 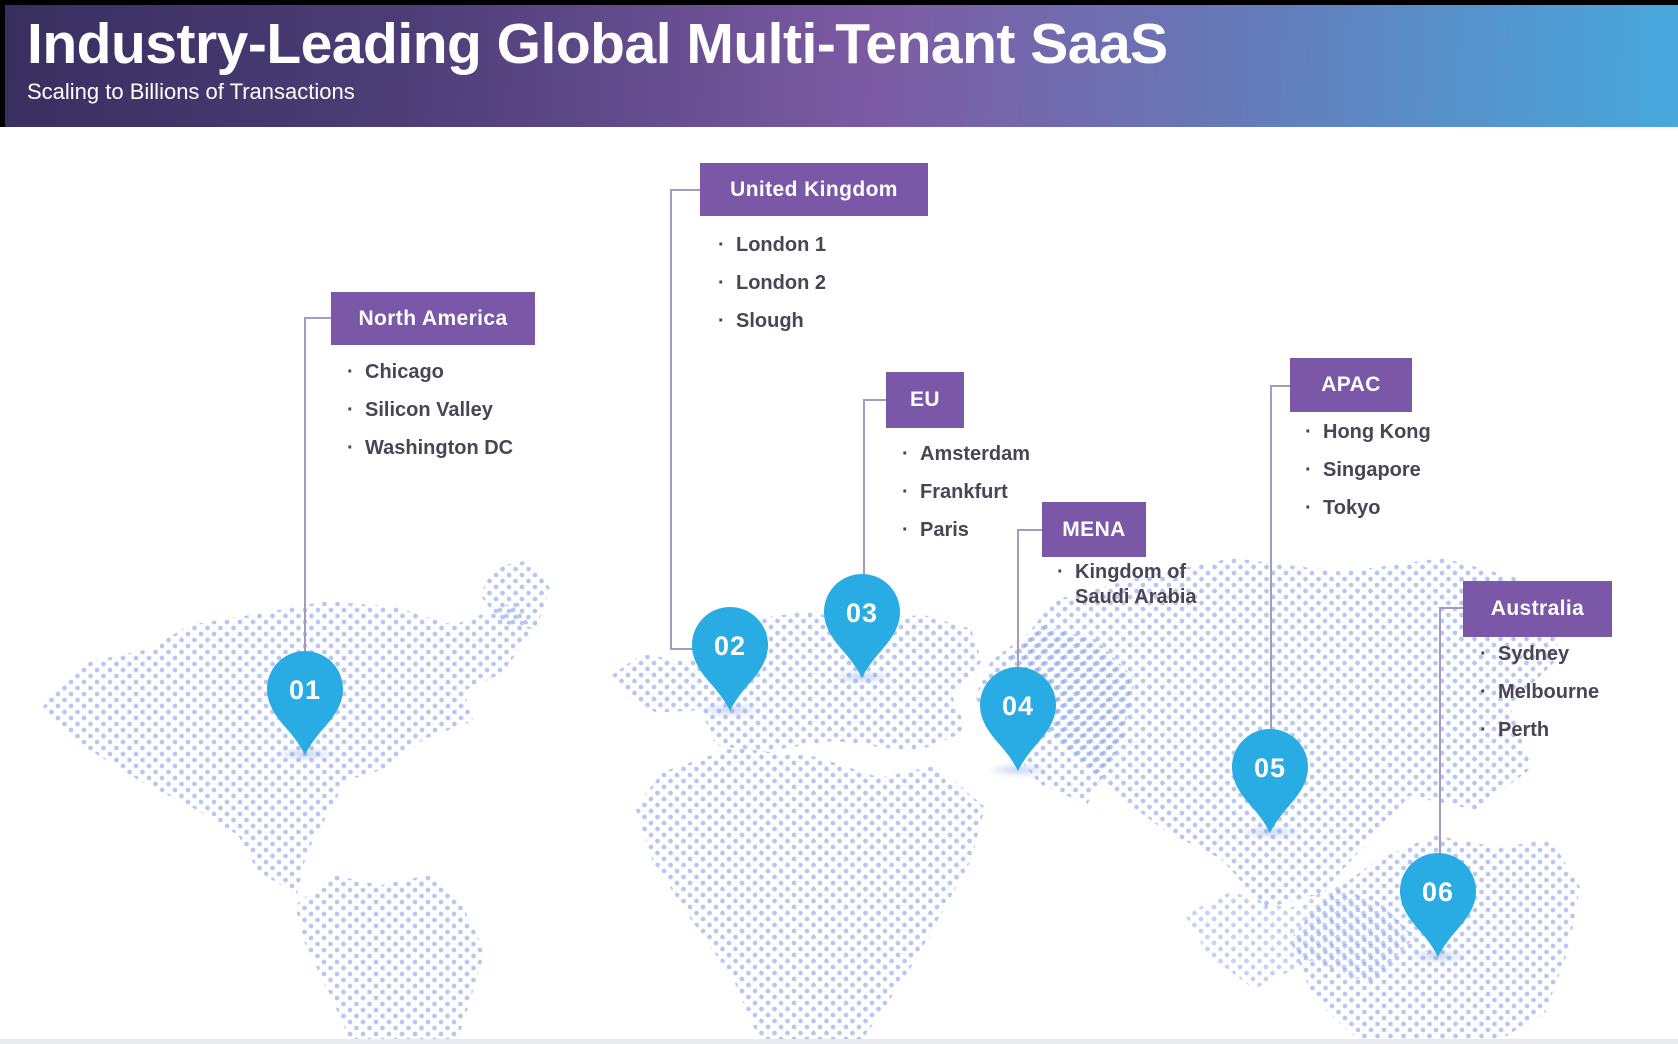 I want to click on region-label-mena: MENA, so click(x=1094, y=529).